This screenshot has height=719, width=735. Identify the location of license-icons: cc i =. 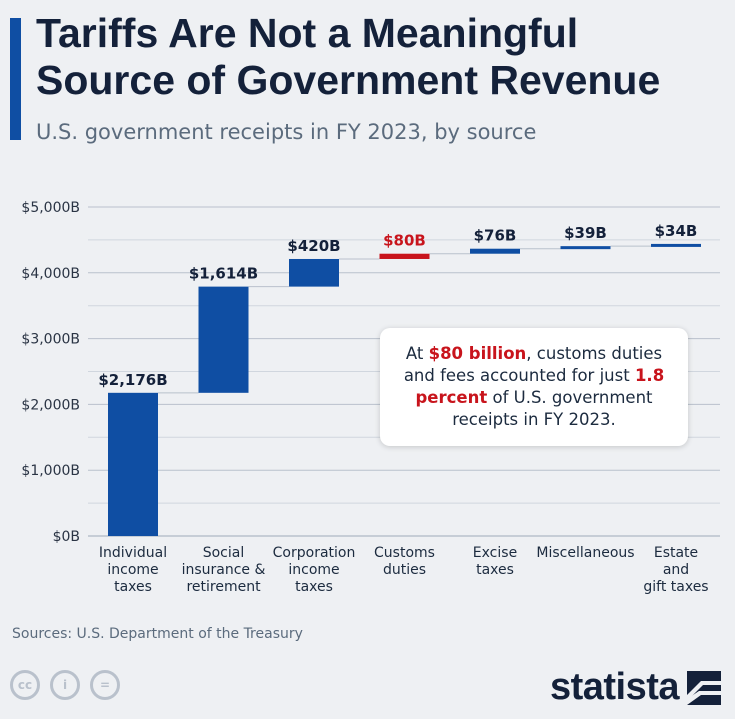
(65, 685).